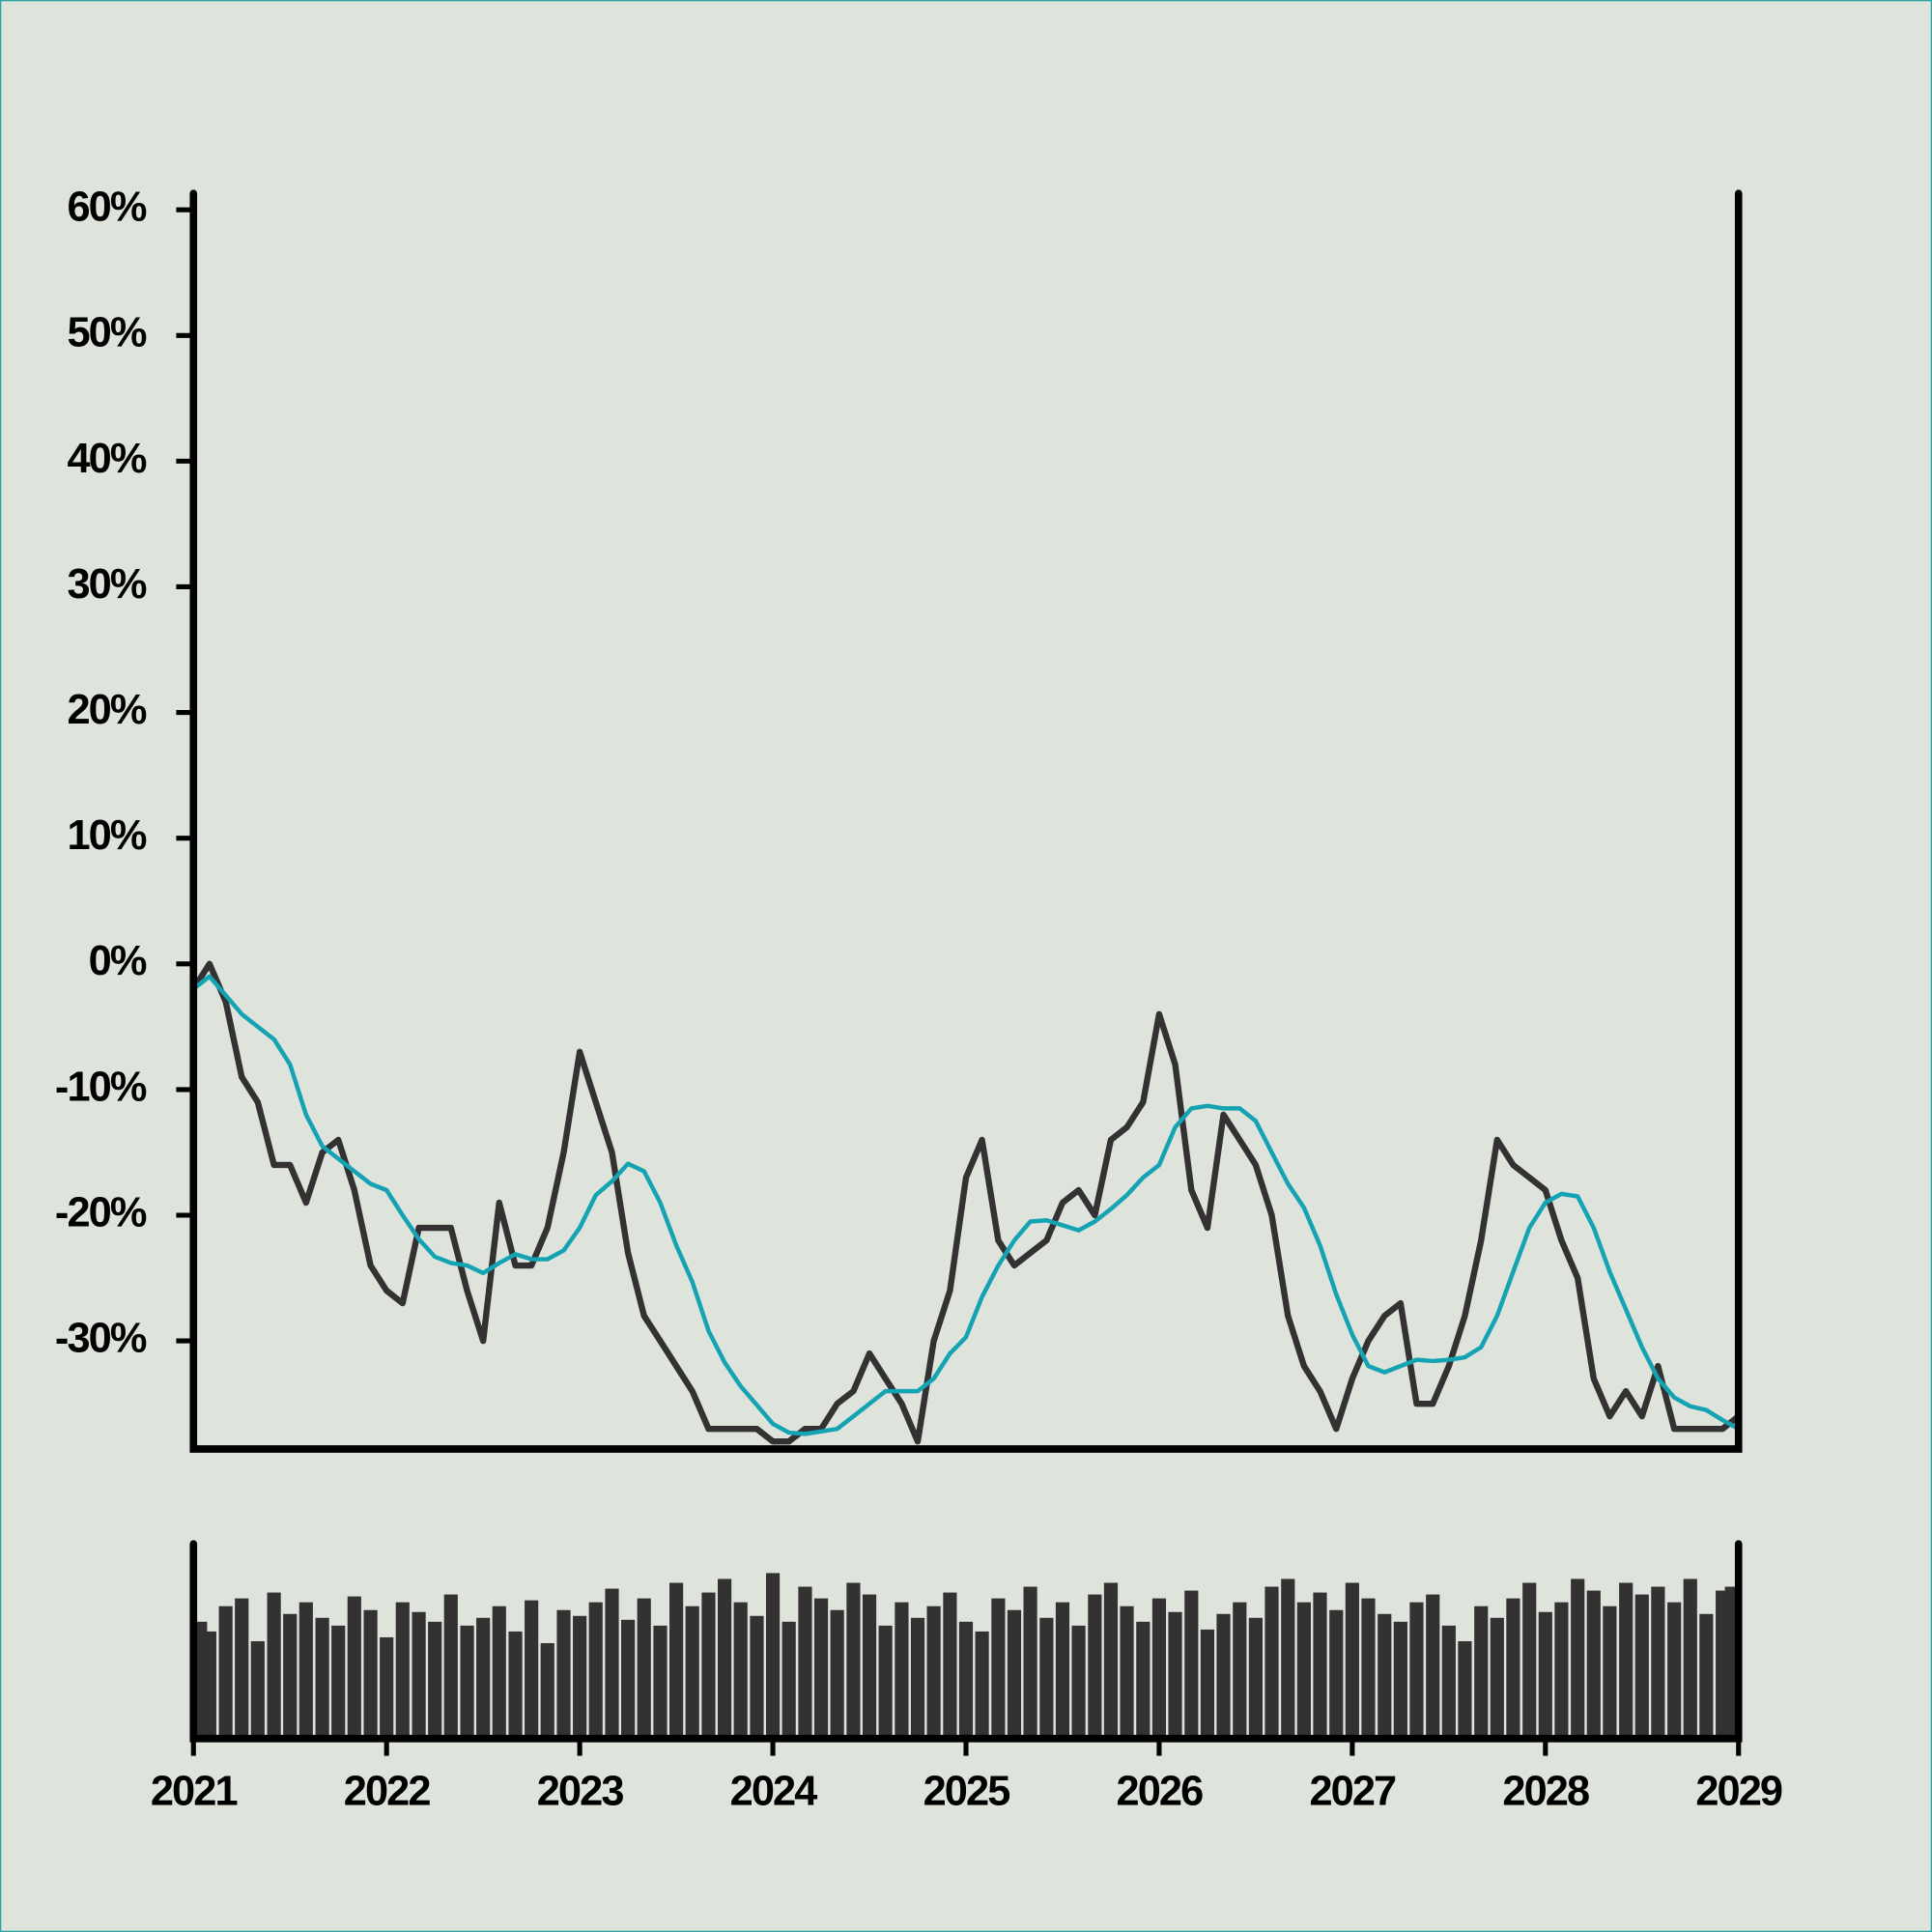 The width and height of the screenshot is (1932, 1932). I want to click on x-tick-label: 2026, so click(1160, 1792).